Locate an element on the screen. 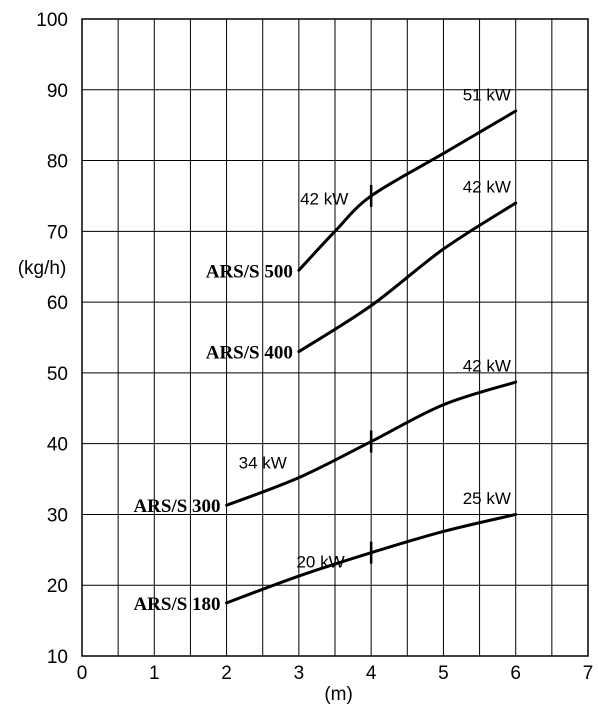 Image resolution: width=598 pixels, height=706 pixels. power-label: 34 kW is located at coordinates (263, 462).